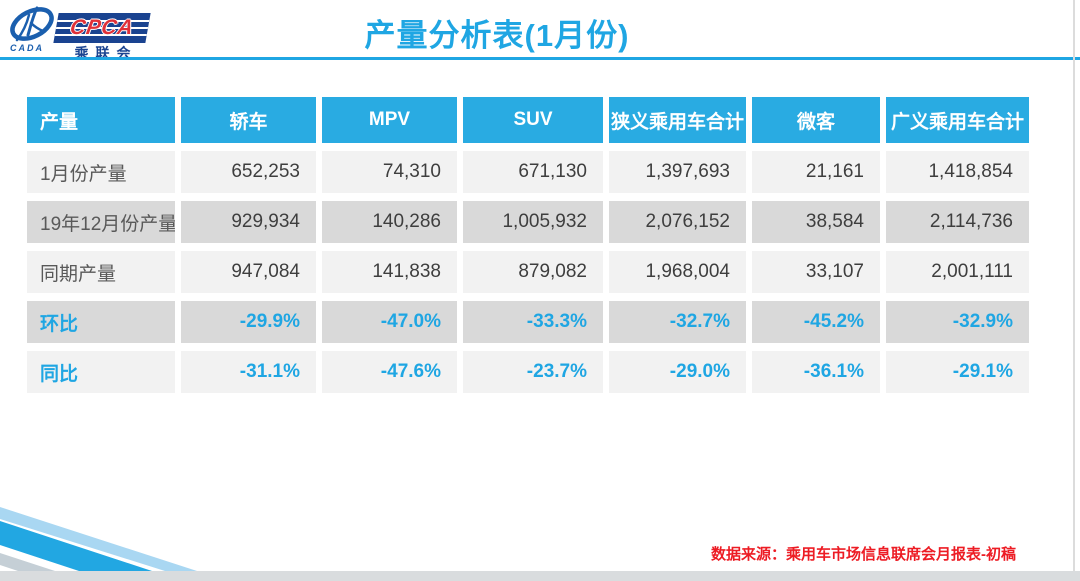 The image size is (1080, 581). What do you see at coordinates (863, 554) in the screenshot?
I see `data-source-note: 数据来源：乘用车市场信息联席会月报表-初稿` at bounding box center [863, 554].